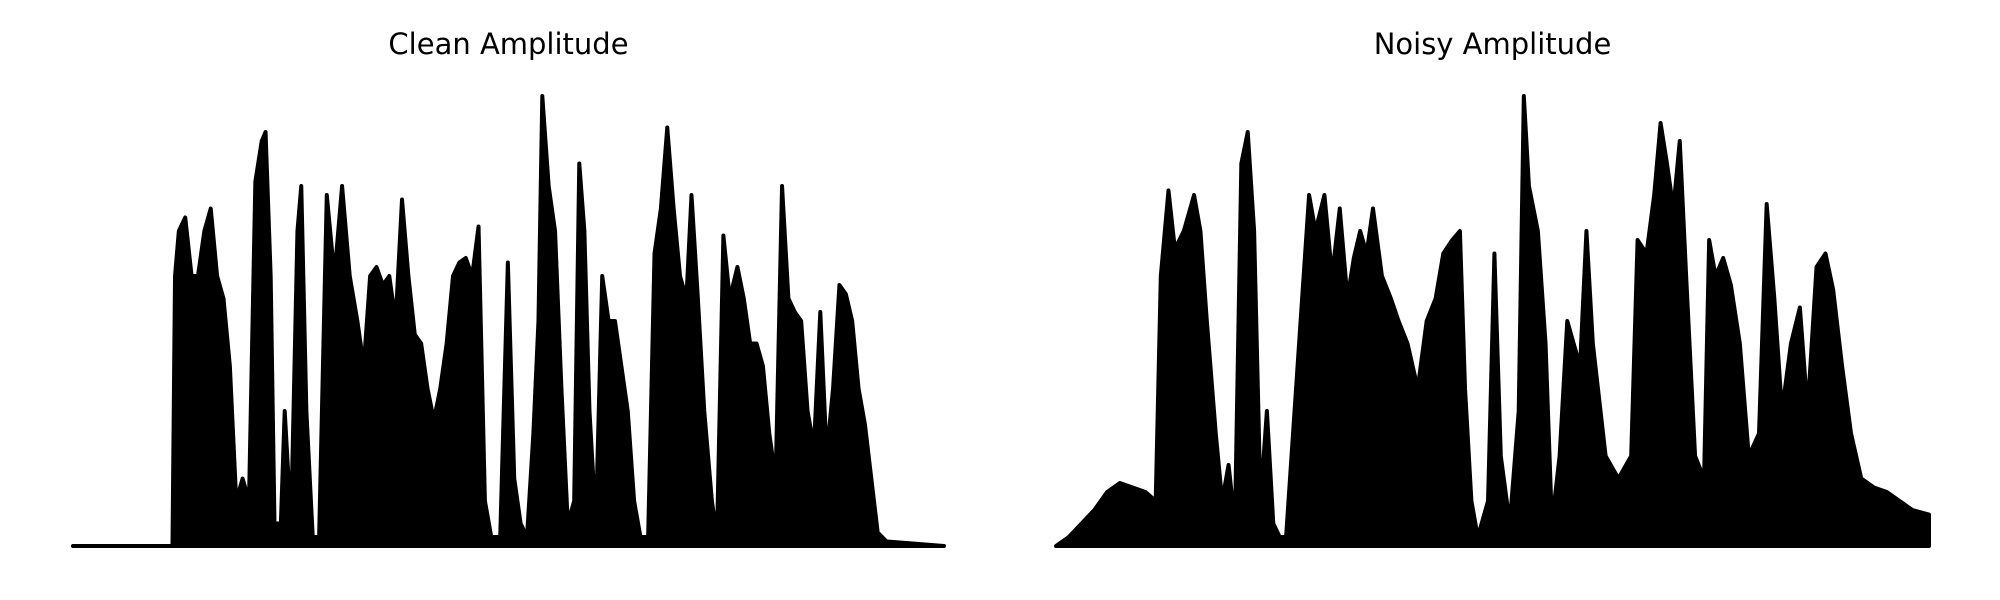 The image size is (2000, 600). What do you see at coordinates (508, 44) in the screenshot?
I see `chart-title: Clean Amplitude` at bounding box center [508, 44].